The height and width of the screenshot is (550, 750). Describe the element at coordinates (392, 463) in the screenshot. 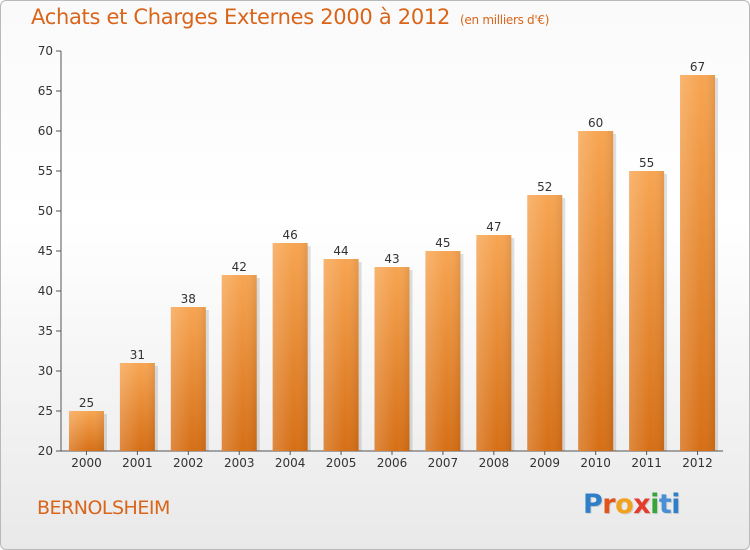

I see `x-tick-label: 2006` at that location.